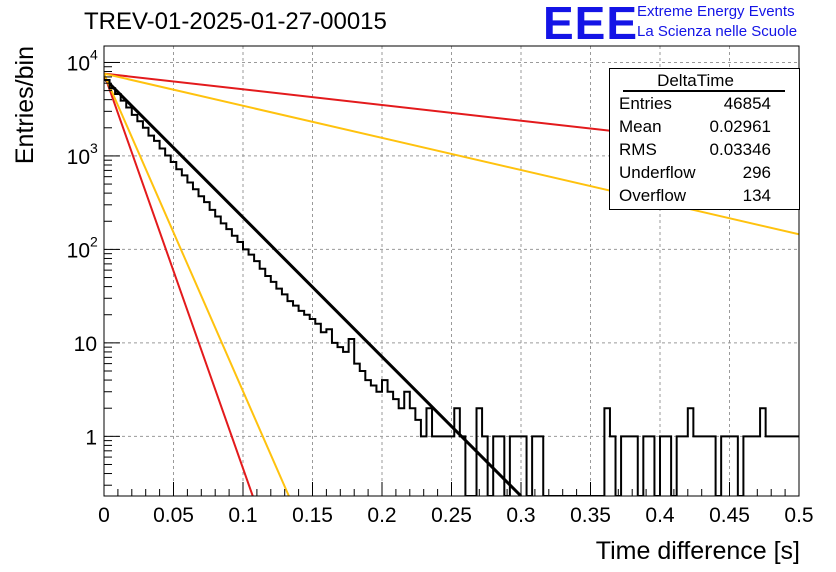 This screenshot has width=836, height=572. What do you see at coordinates (520, 515) in the screenshot?
I see `x-tick-label: 0.3` at bounding box center [520, 515].